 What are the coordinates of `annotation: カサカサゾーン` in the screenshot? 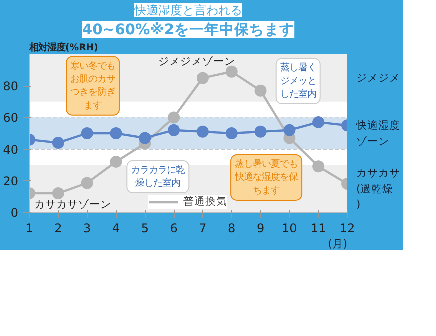 It's located at (73, 205).